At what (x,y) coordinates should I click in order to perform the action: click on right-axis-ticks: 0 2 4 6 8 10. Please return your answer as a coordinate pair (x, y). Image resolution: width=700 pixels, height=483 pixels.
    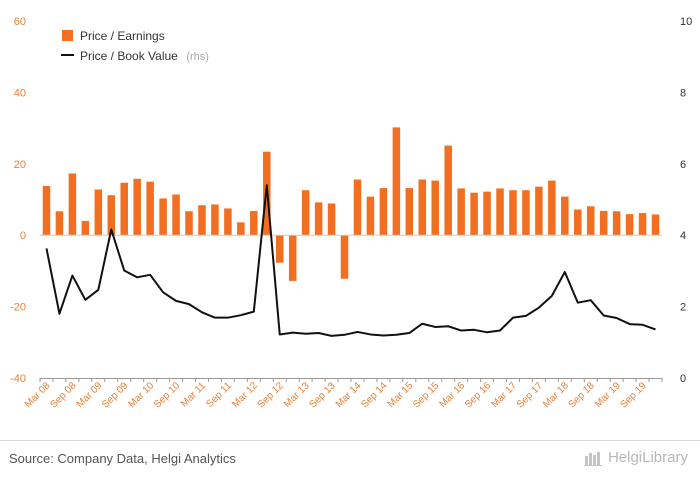
    Looking at the image, I should click on (686, 200).